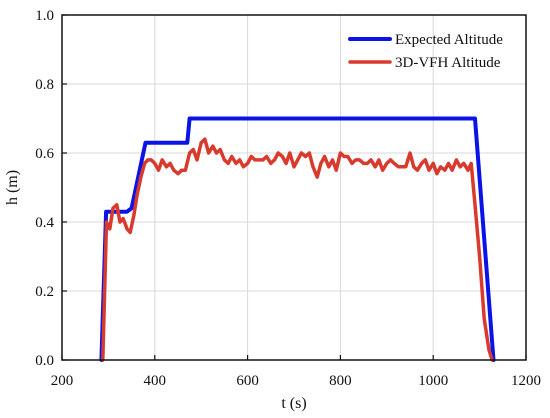  What do you see at coordinates (44, 292) in the screenshot?
I see `y-tick-label: 0.2` at bounding box center [44, 292].